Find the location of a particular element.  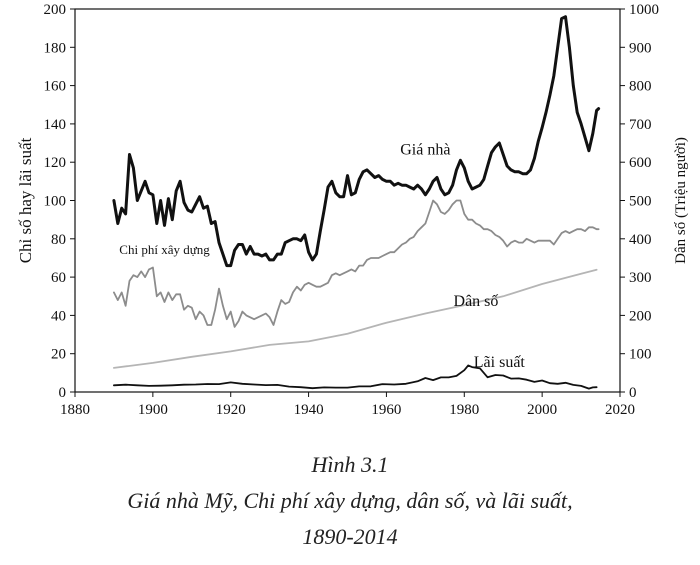

y-tick-label-right: 100 is located at coordinates (640, 355).